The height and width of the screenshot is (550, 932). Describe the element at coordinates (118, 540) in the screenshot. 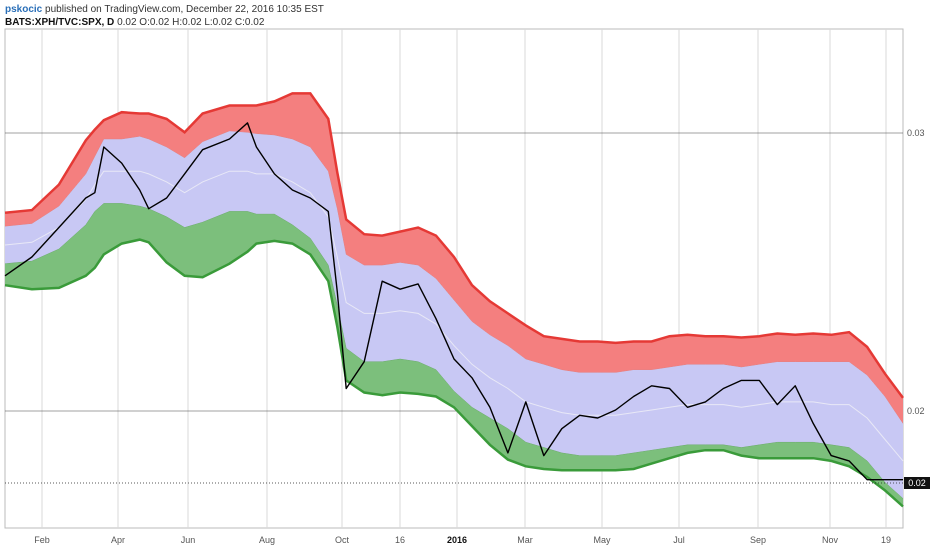

I see `x-tick-label: Apr` at that location.